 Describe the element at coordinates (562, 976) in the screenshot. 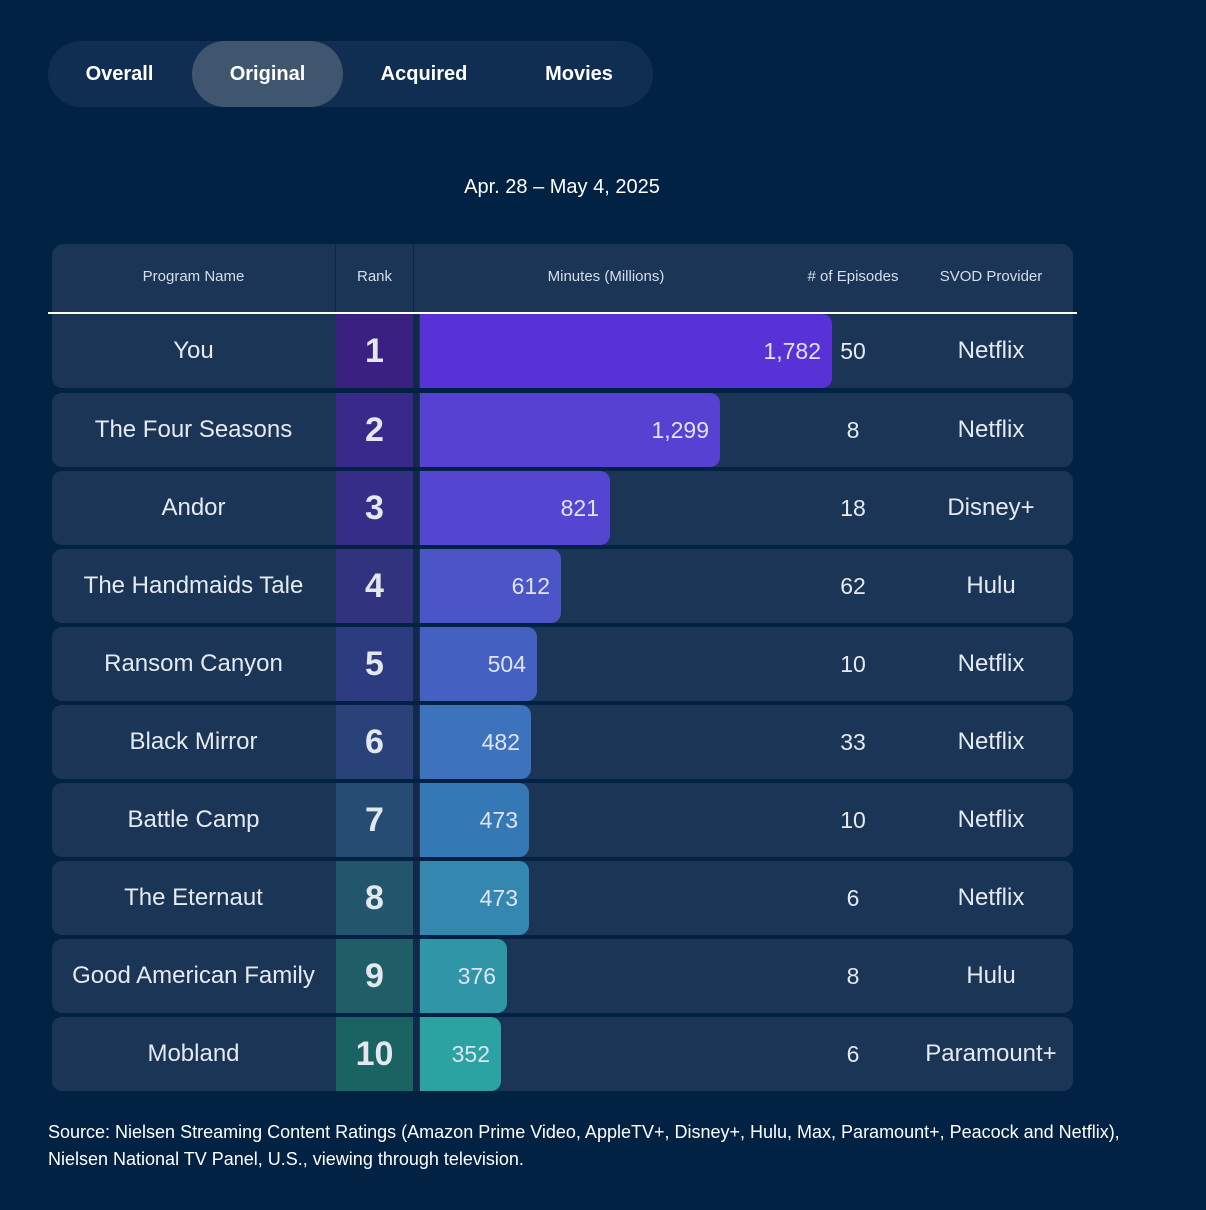

I see `table-row: Good American Family 9 376 8 Hulu` at that location.